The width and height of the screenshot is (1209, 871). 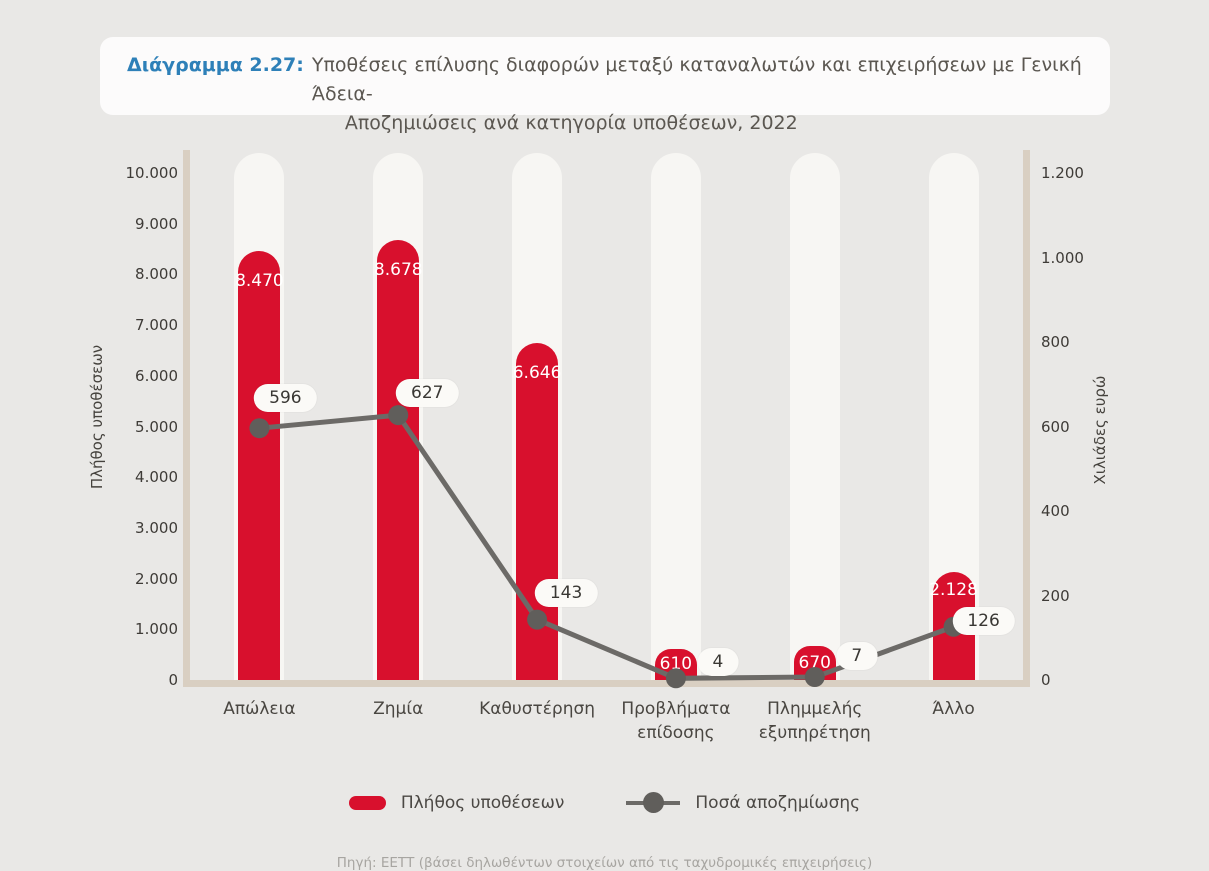 What do you see at coordinates (676, 721) in the screenshot?
I see `category-label: Προβλήματα επίδοσης` at bounding box center [676, 721].